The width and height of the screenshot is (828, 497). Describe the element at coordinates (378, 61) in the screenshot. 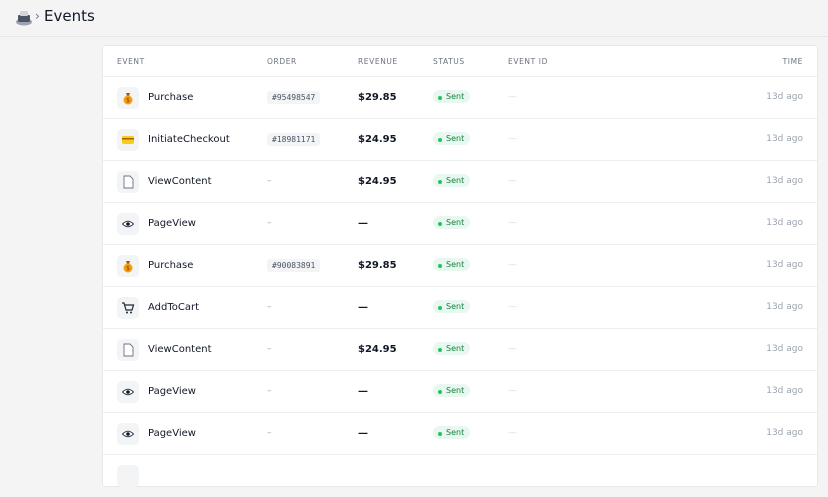

I see `column-header: REVENUE` at that location.